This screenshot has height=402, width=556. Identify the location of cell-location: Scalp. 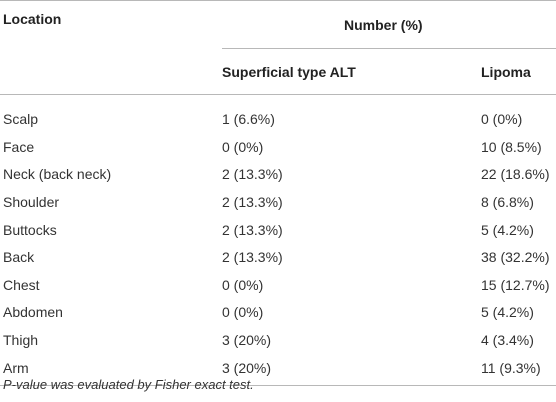
(21, 119).